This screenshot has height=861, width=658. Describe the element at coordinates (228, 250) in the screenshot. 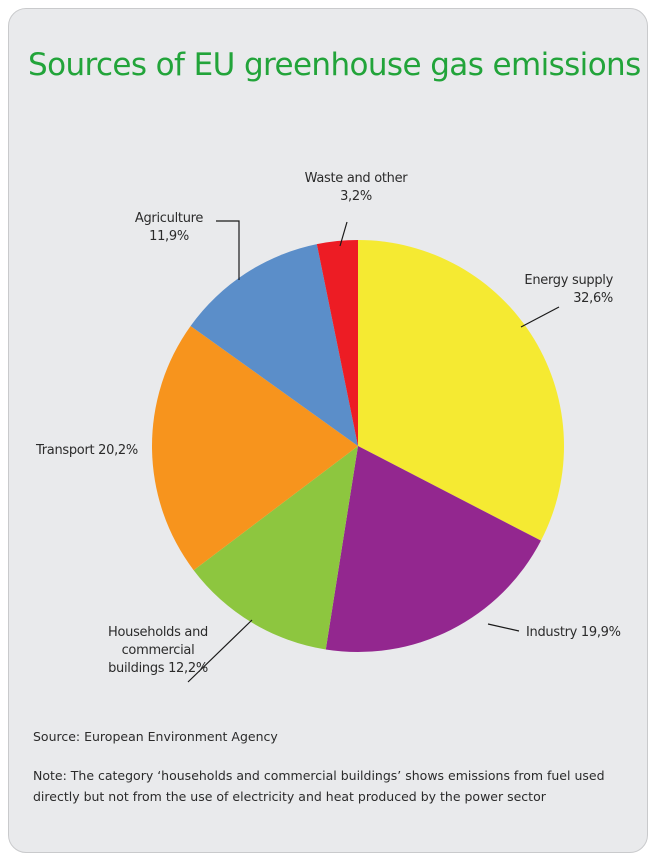

I see `leader-line-agriculture` at that location.